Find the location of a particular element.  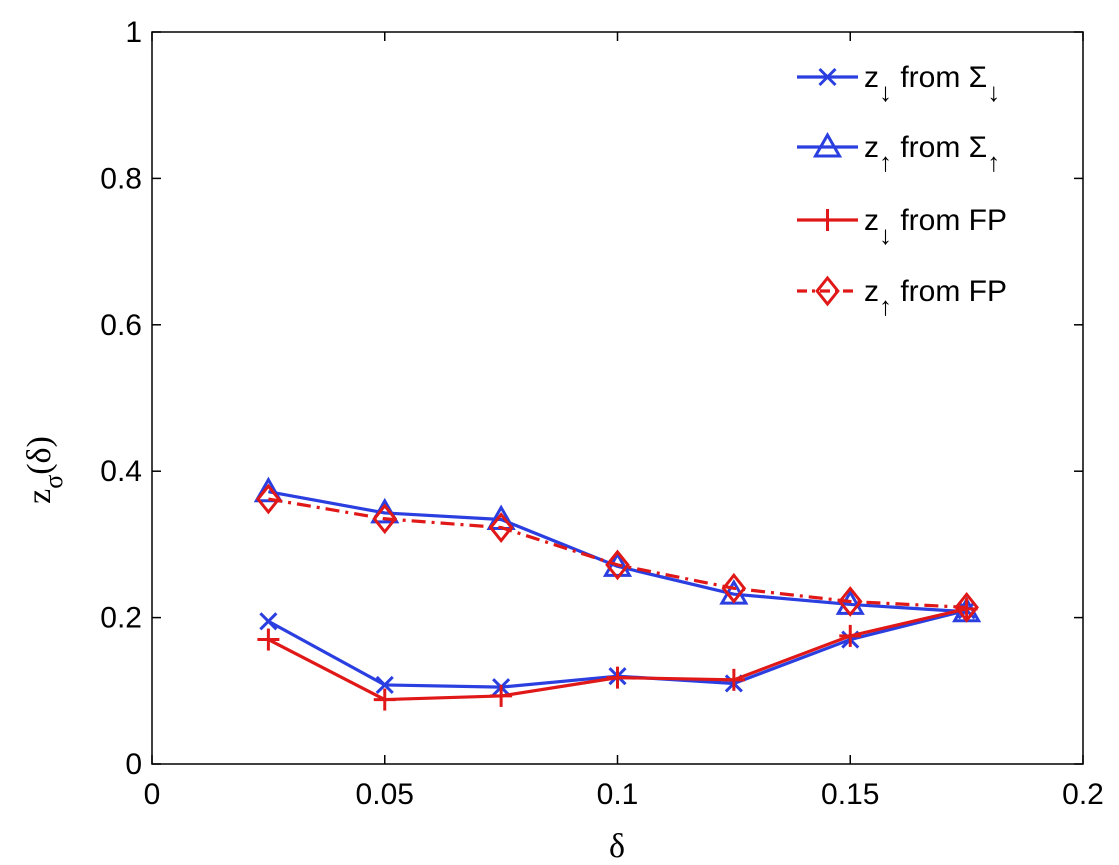

y-tick-label: 0.8 is located at coordinates (121, 178).